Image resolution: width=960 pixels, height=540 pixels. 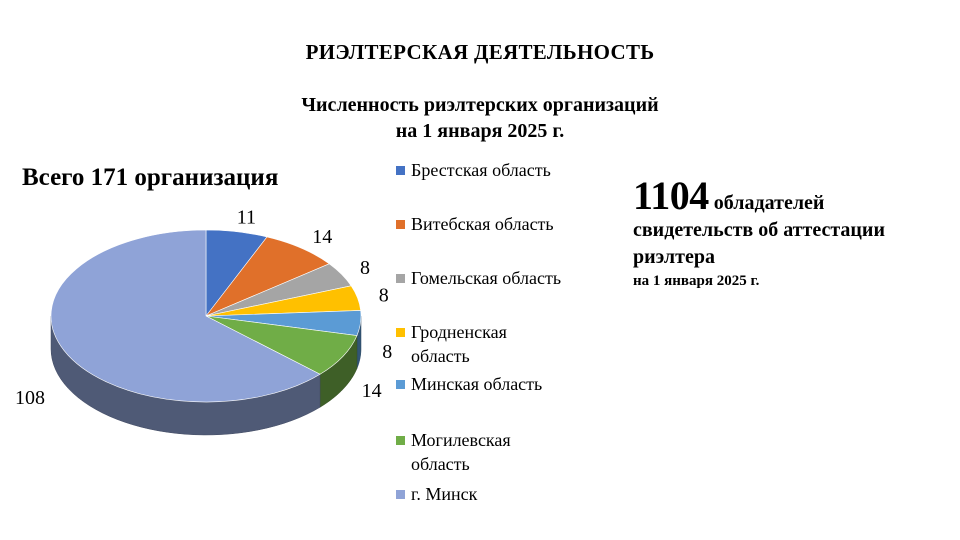 I want to click on legend-label: Витебская область, so click(x=511, y=224).